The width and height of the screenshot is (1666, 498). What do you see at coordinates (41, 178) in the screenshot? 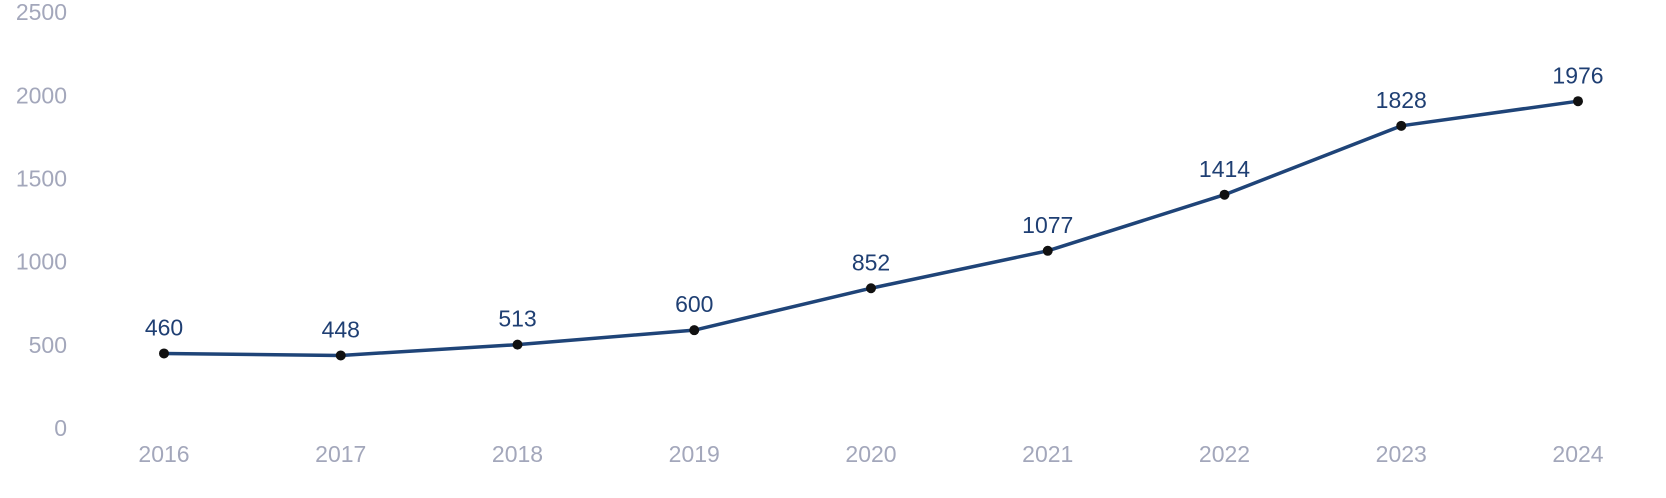
I see `y-tick-label: 1500` at bounding box center [41, 178].